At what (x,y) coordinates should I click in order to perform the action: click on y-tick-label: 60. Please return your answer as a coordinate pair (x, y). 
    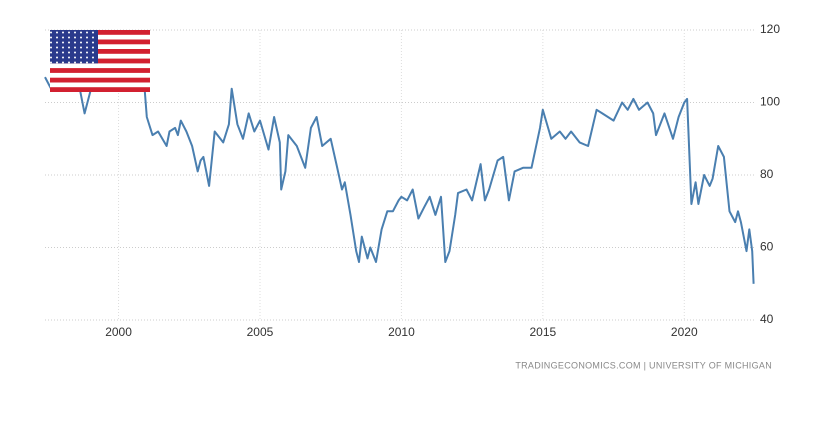
    Looking at the image, I should click on (767, 247).